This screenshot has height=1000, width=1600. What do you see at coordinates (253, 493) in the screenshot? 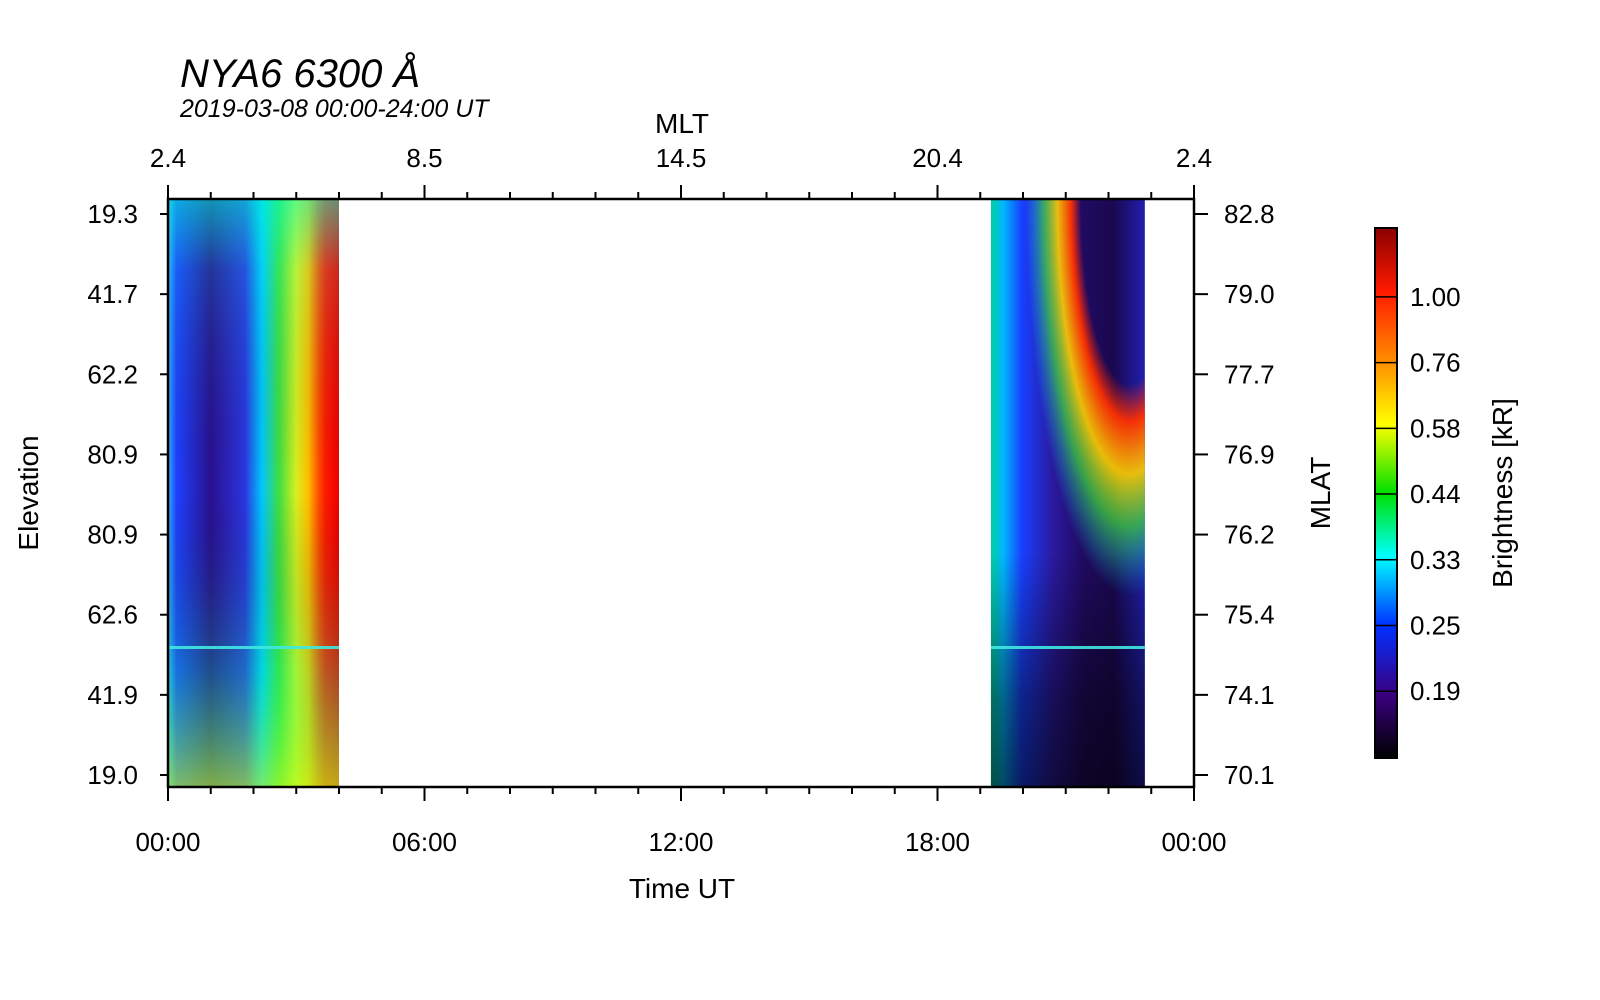
I see `heatmap-segment-left-overlay` at bounding box center [253, 493].